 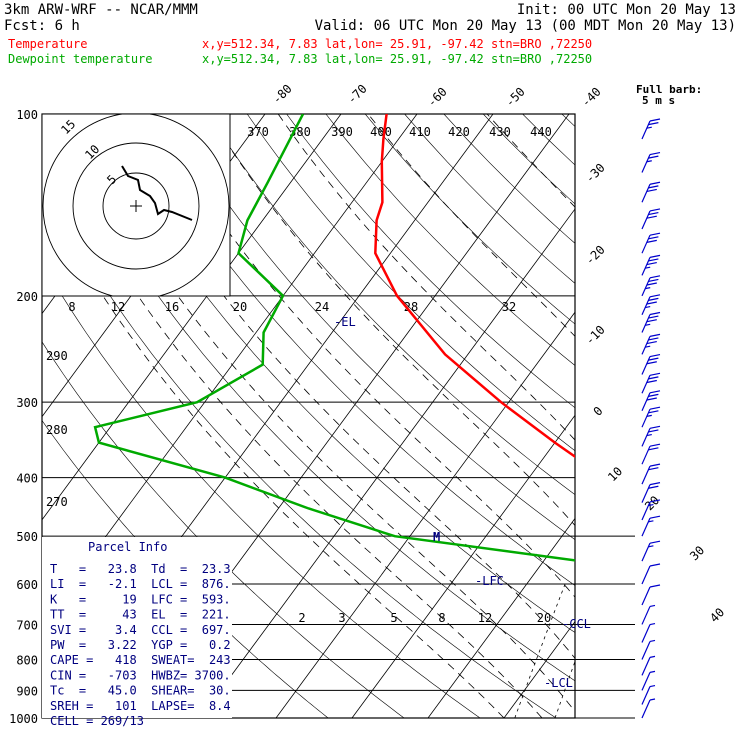 What do you see at coordinates (140, 630) in the screenshot?
I see `parcel-info-row: SVI = 3.4 CCL = 697.` at bounding box center [140, 630].